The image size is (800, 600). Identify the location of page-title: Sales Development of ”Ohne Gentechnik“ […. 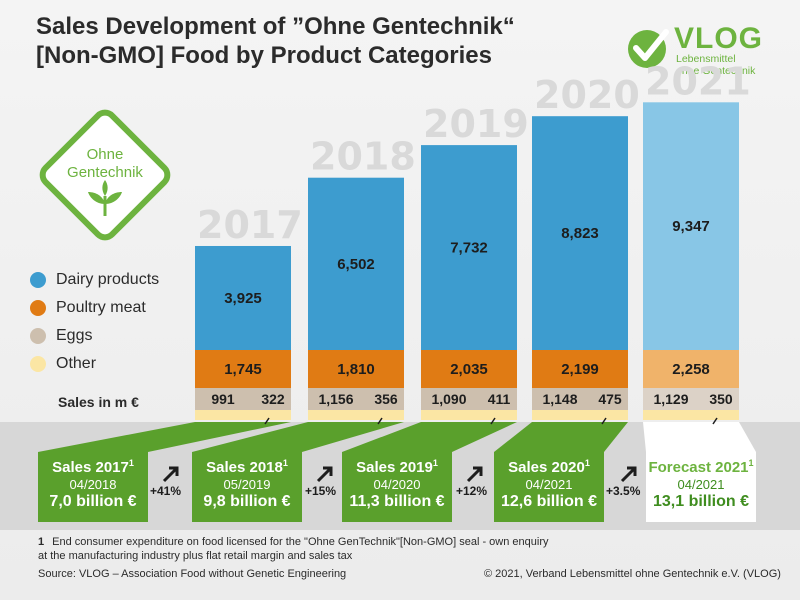
(316, 41).